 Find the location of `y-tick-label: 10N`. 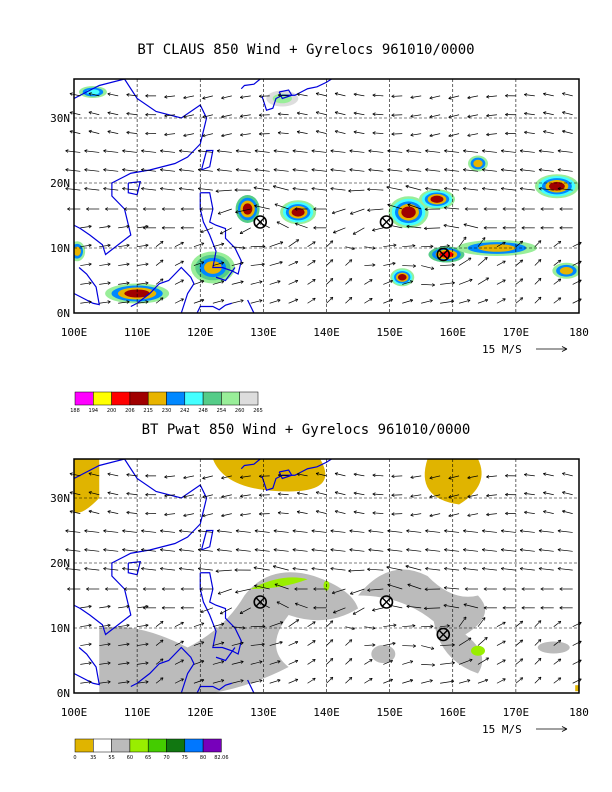

y-tick-label: 10N is located at coordinates (60, 628).